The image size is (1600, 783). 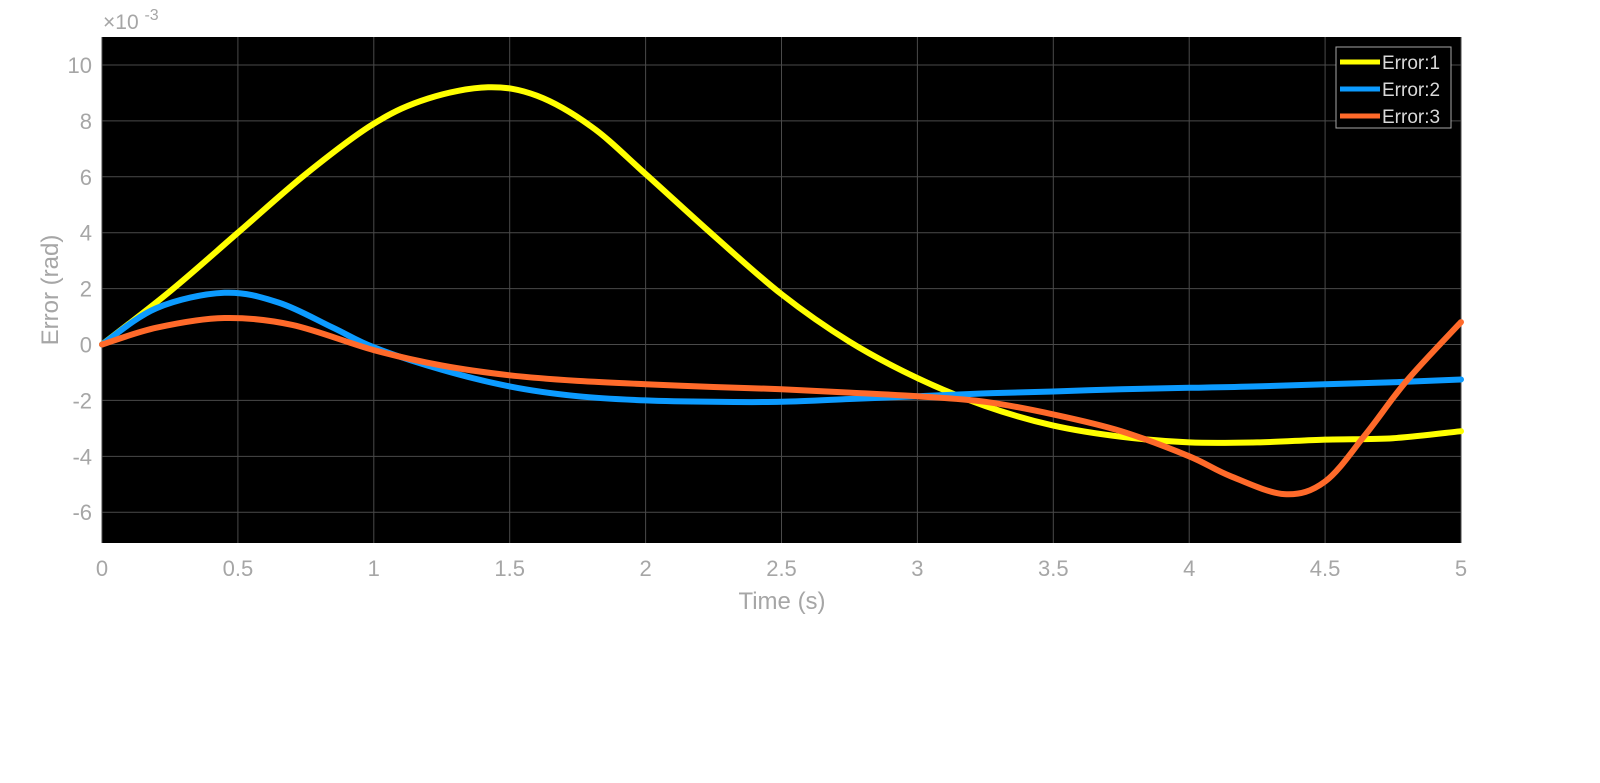 What do you see at coordinates (86, 345) in the screenshot?
I see `y-tick-label: 0` at bounding box center [86, 345].